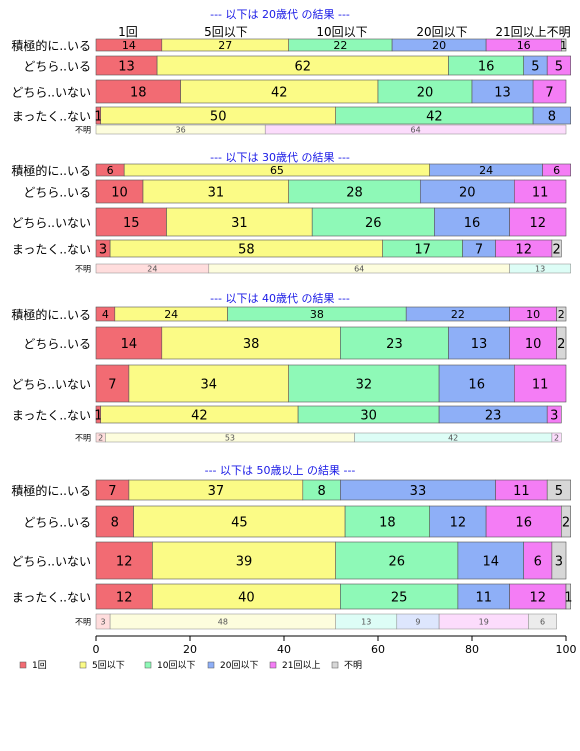 The width and height of the screenshot is (580, 751). Describe the element at coordinates (280, 298) in the screenshot. I see `panel-title: --- 以下は 40歳代 の結果 ---` at that location.